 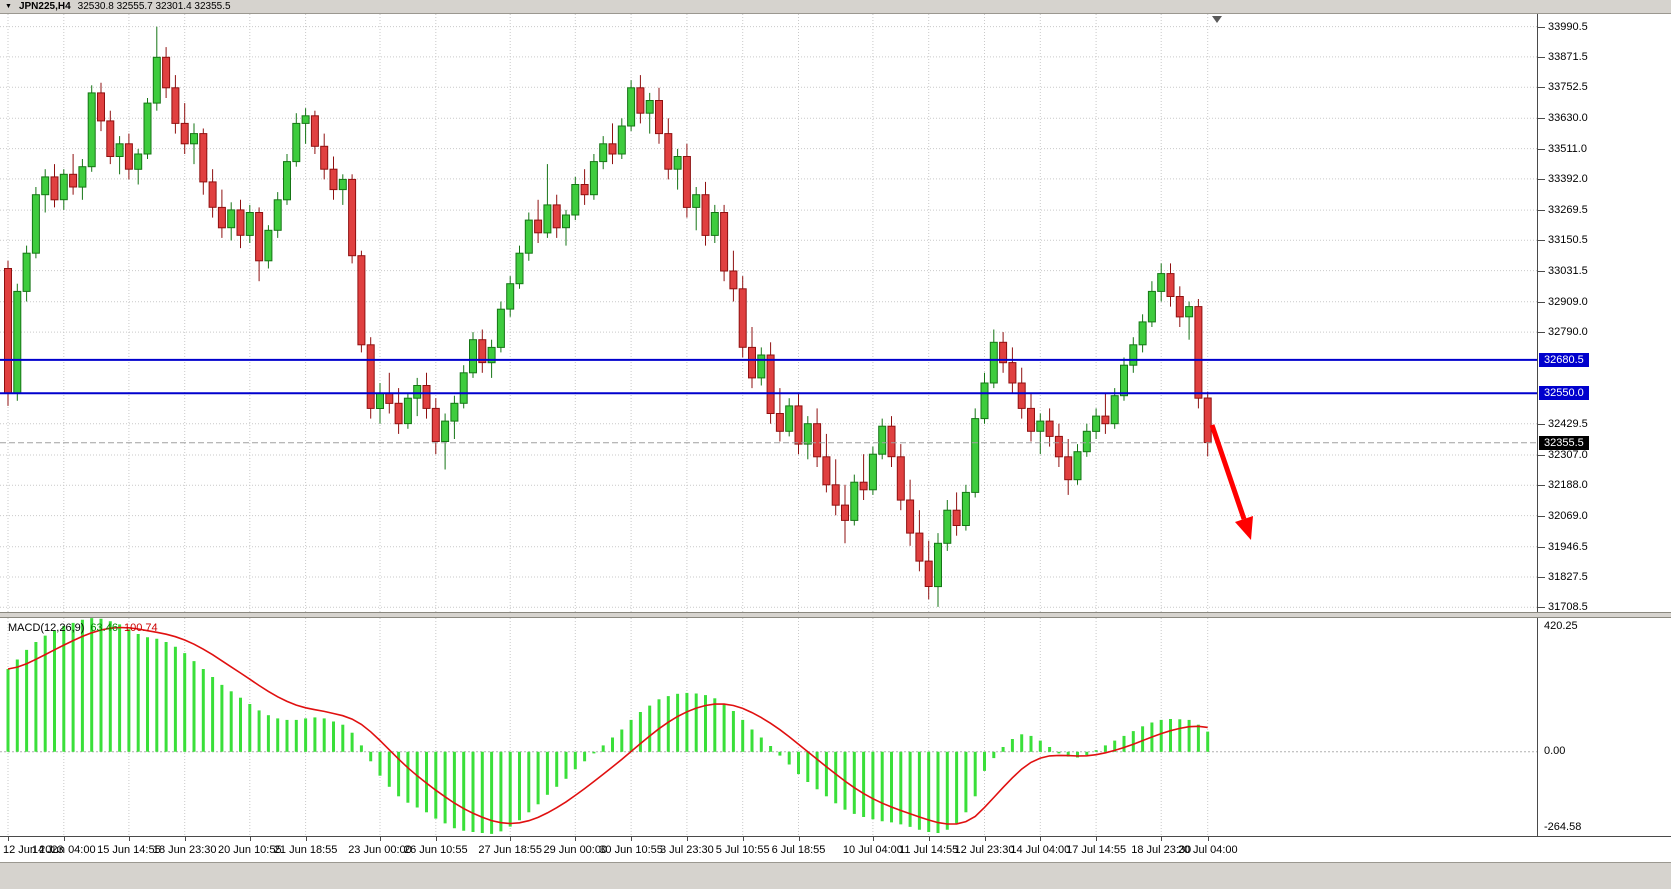 I want to click on price-tick-label: 32069.0, so click(x=1563, y=515).